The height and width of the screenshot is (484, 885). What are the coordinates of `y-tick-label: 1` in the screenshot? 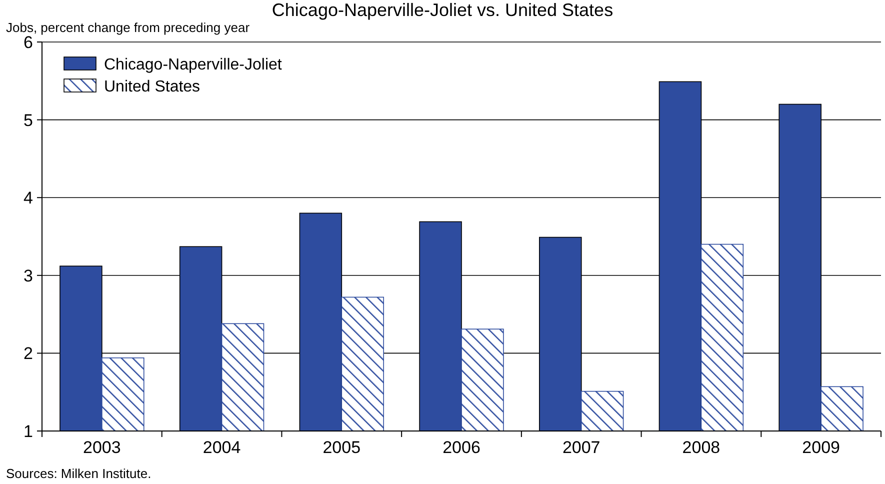 It's located at (28, 431).